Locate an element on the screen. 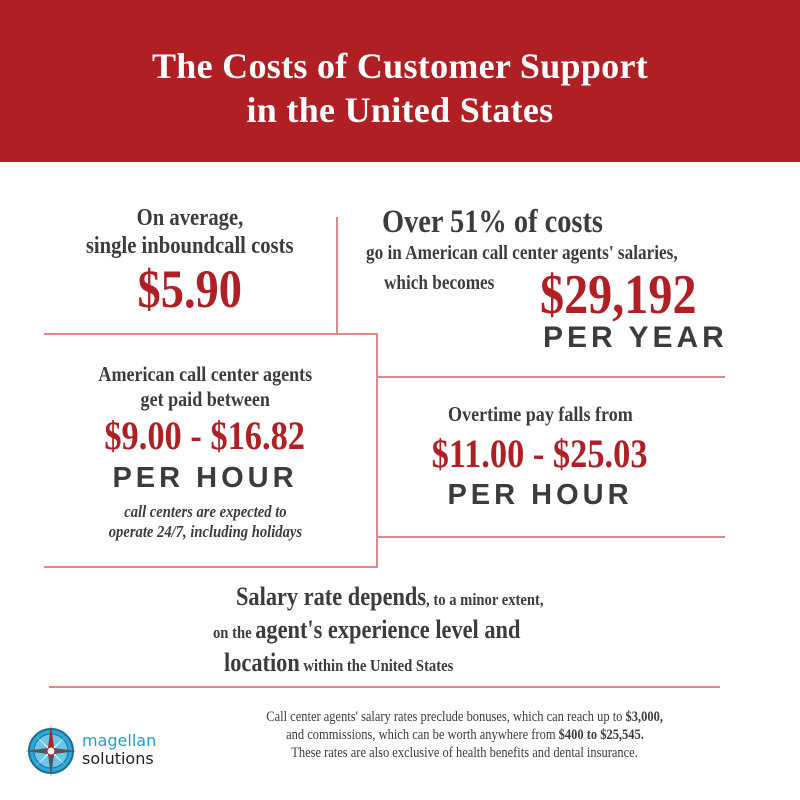 Image resolution: width=800 pixels, height=800 pixels. hourly-line-2: get paid between is located at coordinates (205, 399).